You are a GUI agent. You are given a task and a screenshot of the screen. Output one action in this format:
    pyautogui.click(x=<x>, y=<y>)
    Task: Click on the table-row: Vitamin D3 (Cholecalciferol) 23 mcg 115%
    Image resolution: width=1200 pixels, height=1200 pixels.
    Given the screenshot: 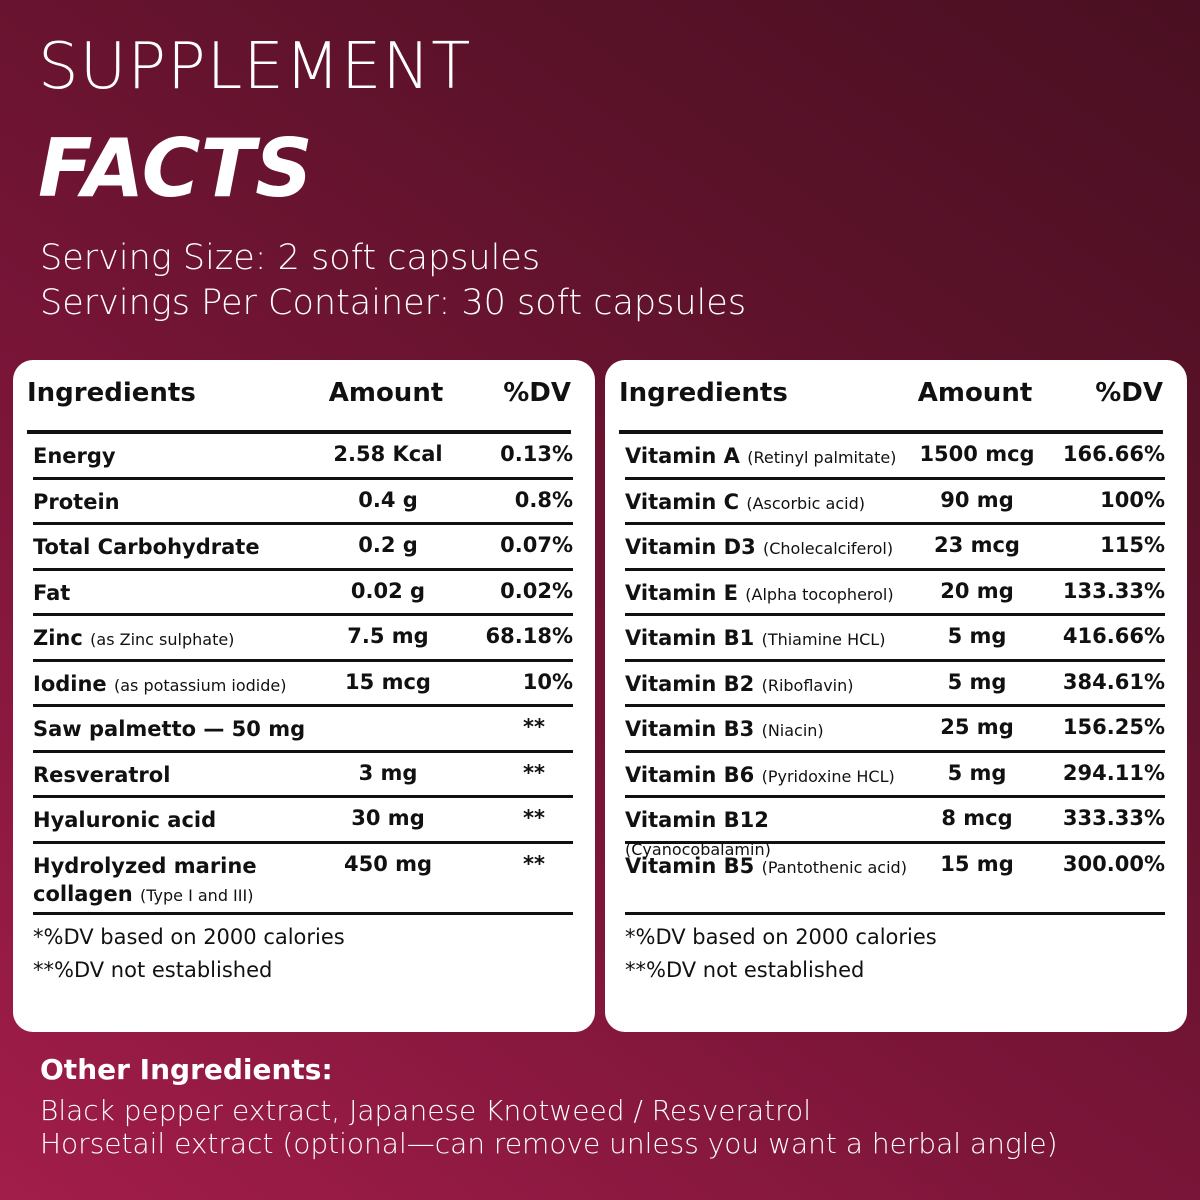 What is the action you would take?
    pyautogui.click(x=895, y=548)
    